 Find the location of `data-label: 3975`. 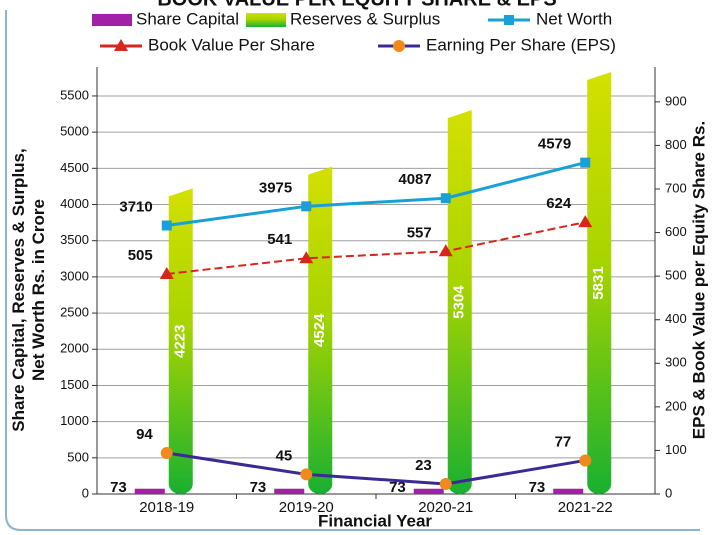

data-label: 3975 is located at coordinates (275, 187).